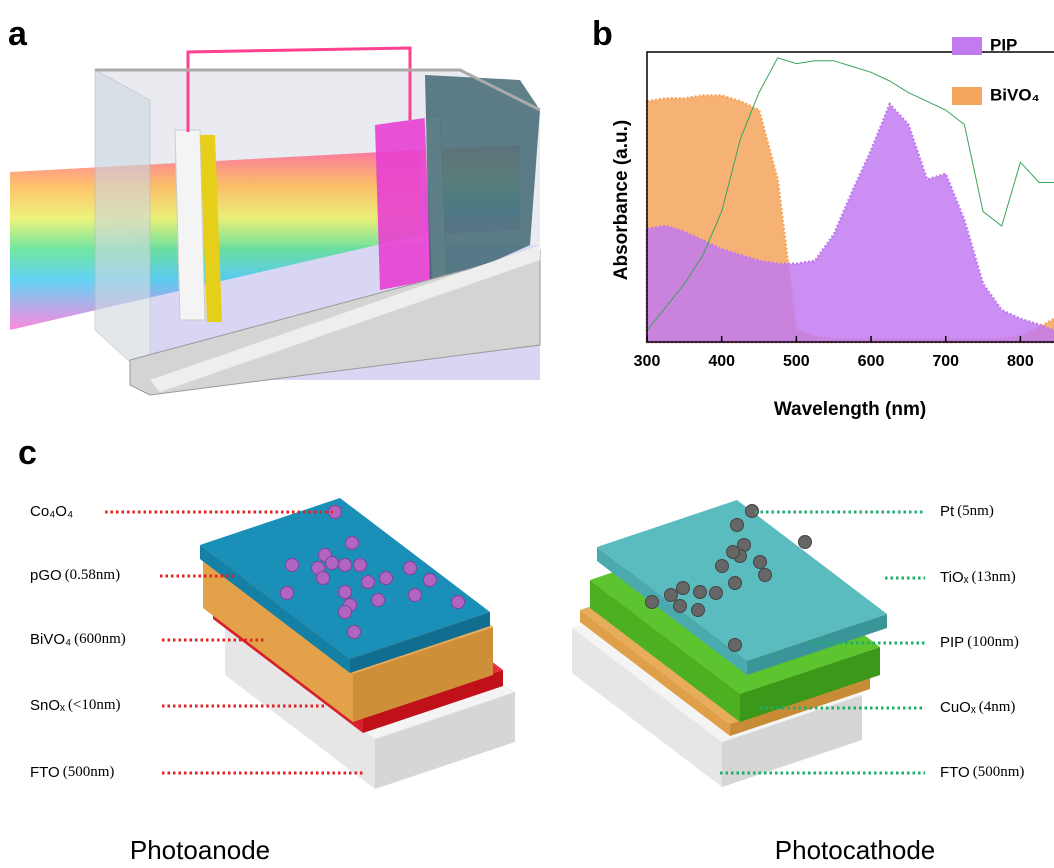 This screenshot has height=868, width=1054. Describe the element at coordinates (958, 707) in the screenshot. I see `layer-name: CuOₓ` at that location.